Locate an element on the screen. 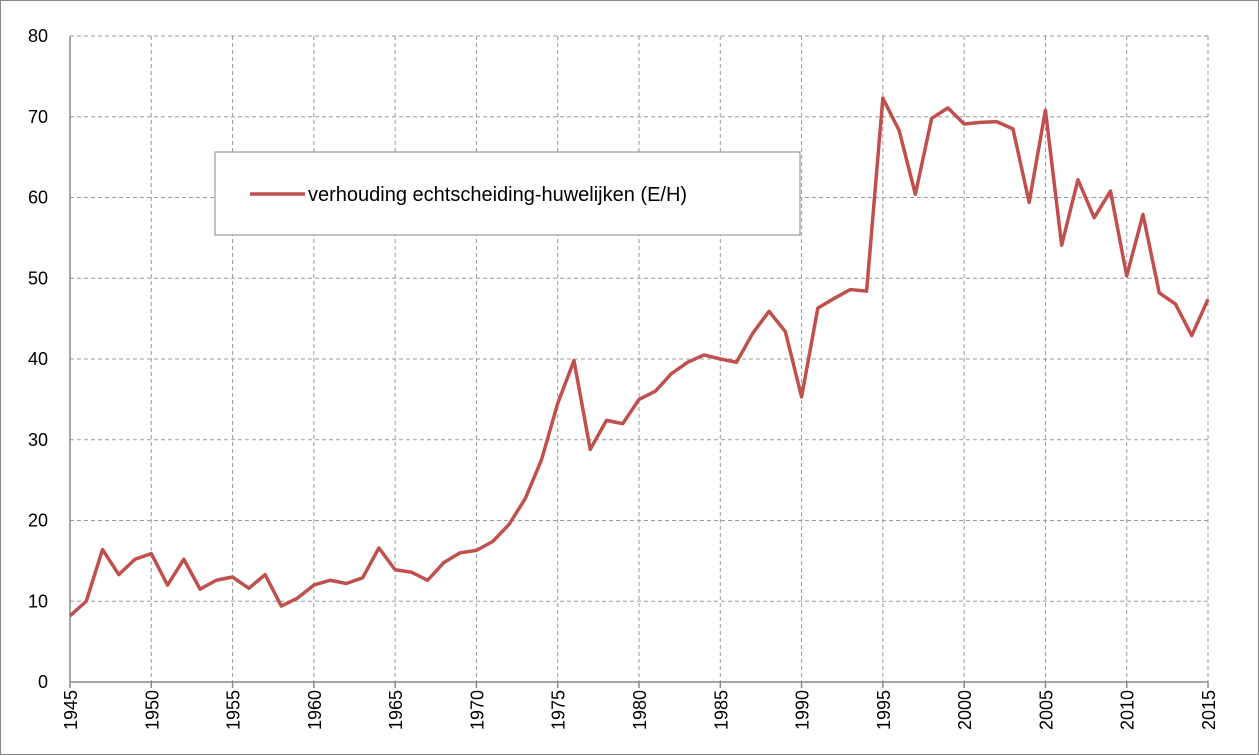 Image resolution: width=1259 pixels, height=755 pixels. x-tick-label: 2010 is located at coordinates (1128, 710).